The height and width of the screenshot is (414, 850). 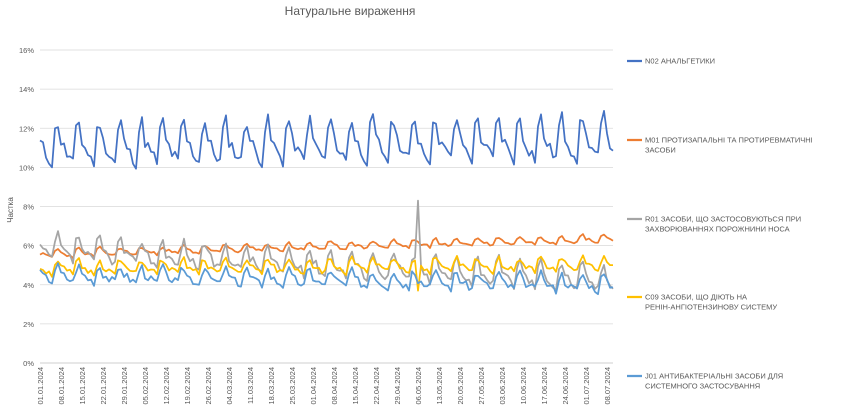 What do you see at coordinates (40, 386) in the screenshot?
I see `x-tick-label: 01.01.2024` at bounding box center [40, 386].